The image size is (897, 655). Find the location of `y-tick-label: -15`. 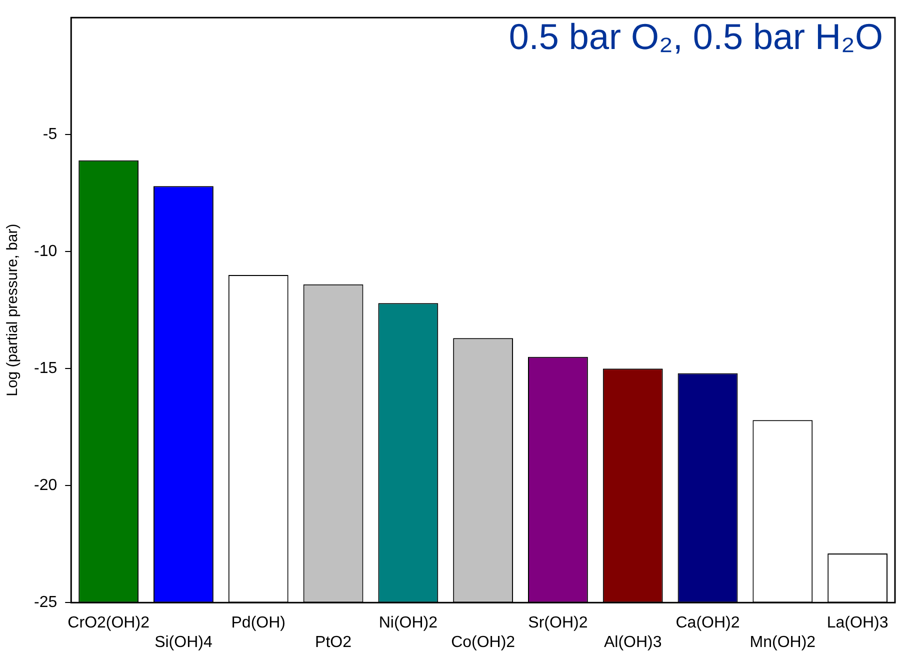

y-tick-label: -15 is located at coordinates (46, 369).